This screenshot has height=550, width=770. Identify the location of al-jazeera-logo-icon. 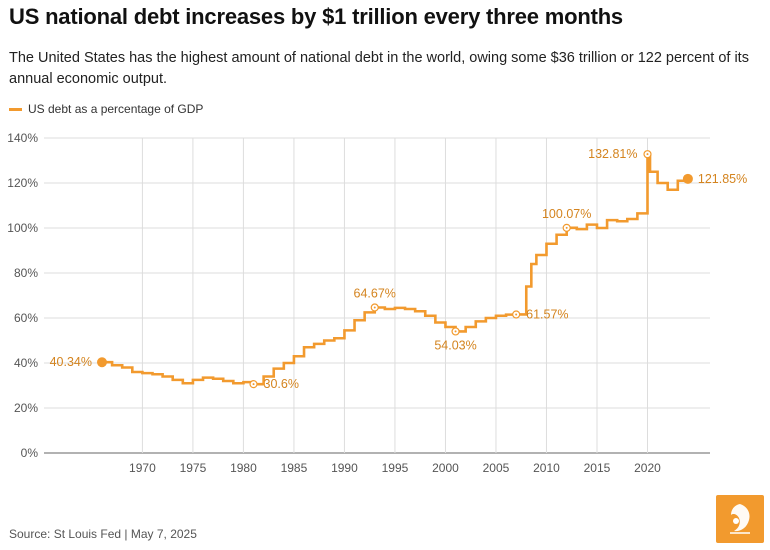
(740, 519).